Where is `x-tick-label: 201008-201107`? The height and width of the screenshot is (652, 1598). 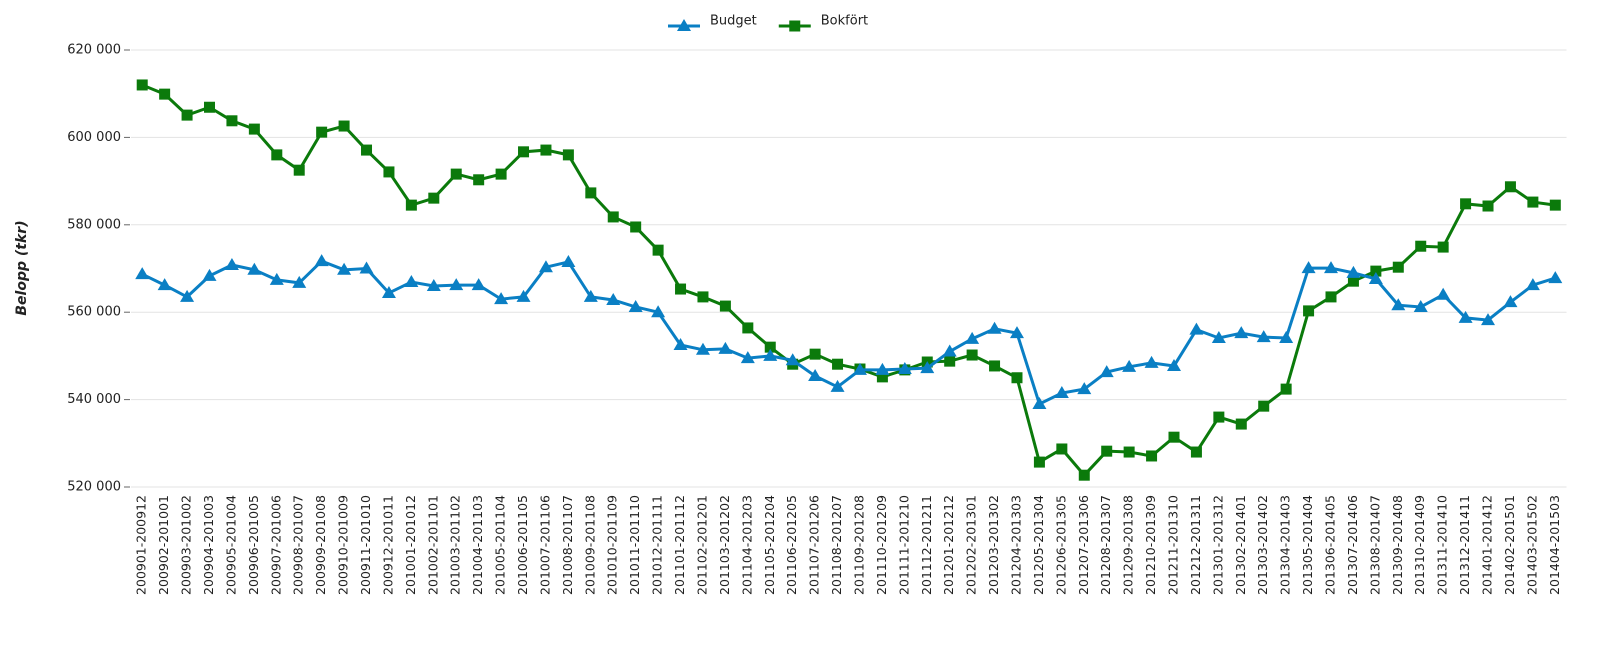 x-tick-label: 201008-201107 is located at coordinates (567, 545).